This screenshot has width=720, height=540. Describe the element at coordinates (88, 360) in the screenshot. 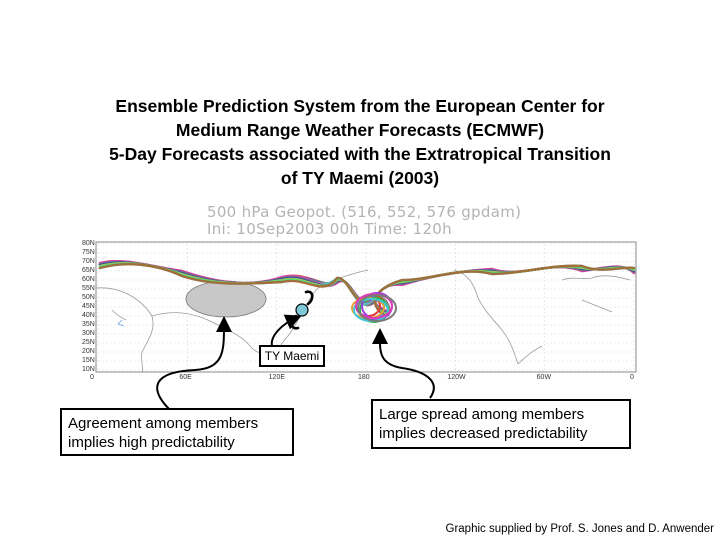

I see `latitude-label: 15N` at that location.